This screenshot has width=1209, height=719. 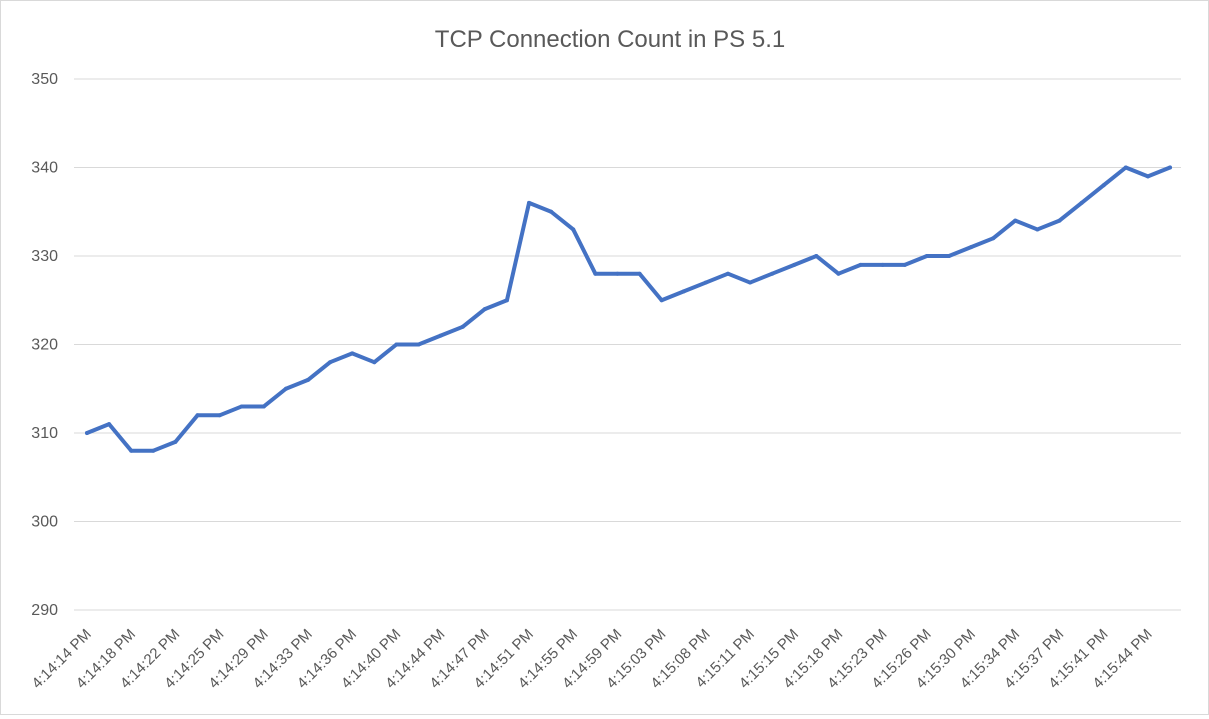 What do you see at coordinates (44, 433) in the screenshot?
I see `y-tick-label: 310` at bounding box center [44, 433].